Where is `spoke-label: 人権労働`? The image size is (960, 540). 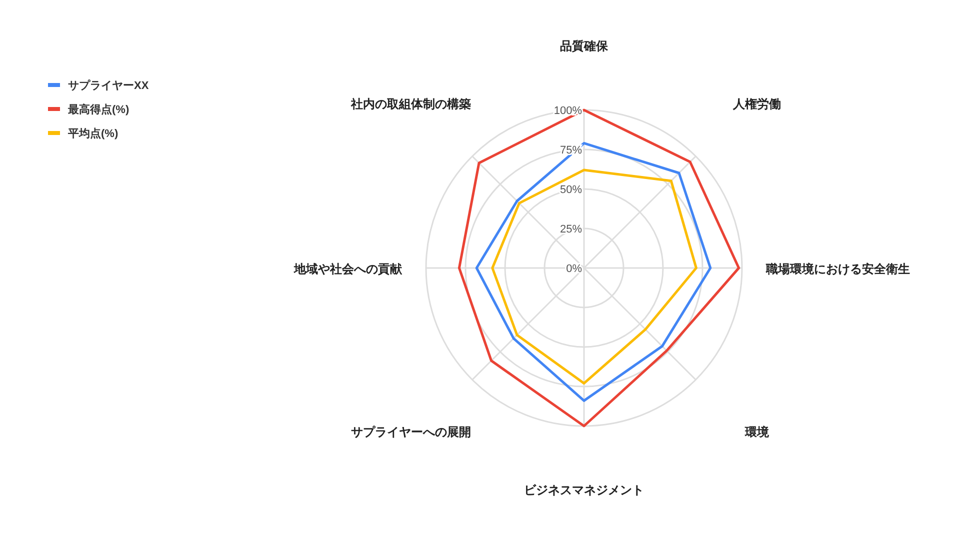 spoke-label: 人権労働 is located at coordinates (757, 103).